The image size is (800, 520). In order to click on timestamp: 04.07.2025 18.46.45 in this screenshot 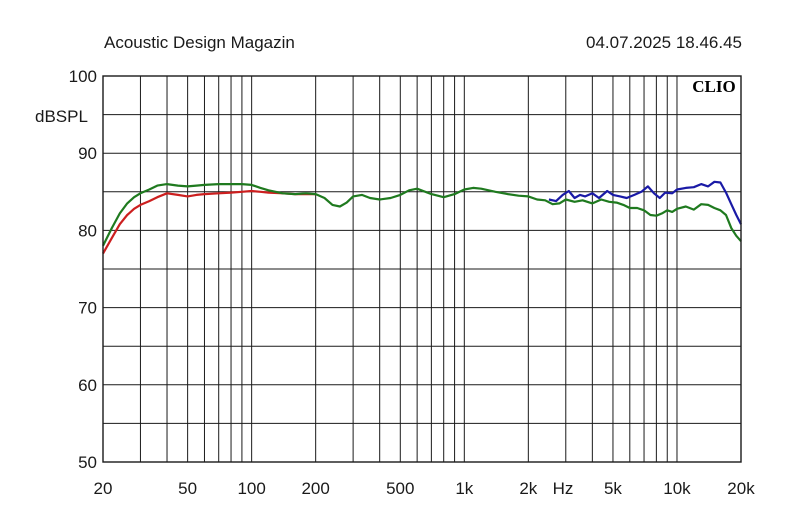, I will do `click(664, 42)`.